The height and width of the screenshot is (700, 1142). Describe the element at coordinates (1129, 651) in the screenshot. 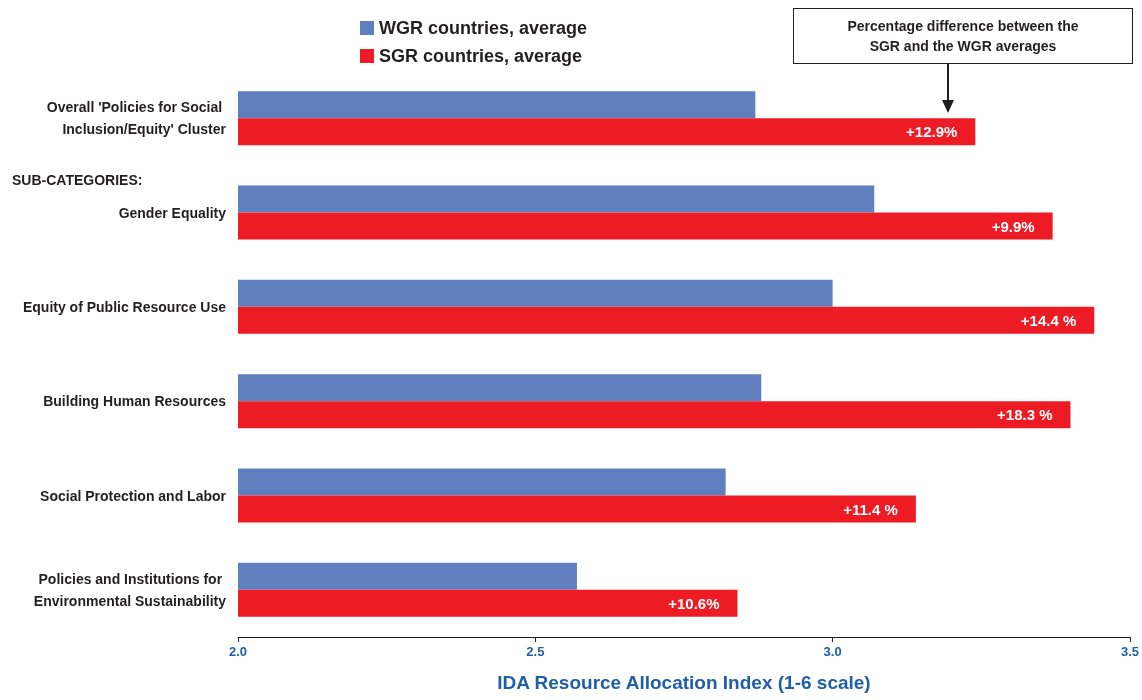

I see `x-tick-label: 3.5` at that location.